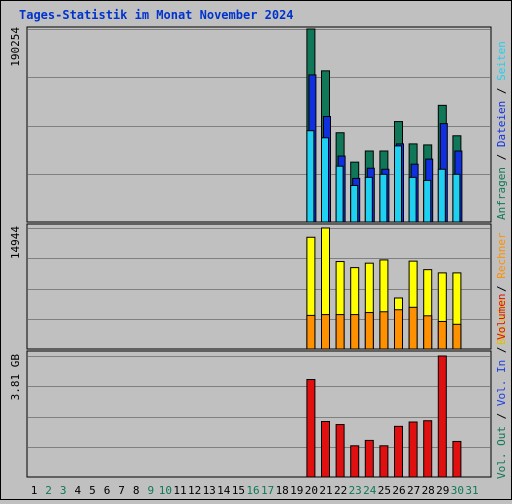 The width and height of the screenshot is (512, 504). What do you see at coordinates (34, 490) in the screenshot?
I see `day-label-1: 1` at bounding box center [34, 490].